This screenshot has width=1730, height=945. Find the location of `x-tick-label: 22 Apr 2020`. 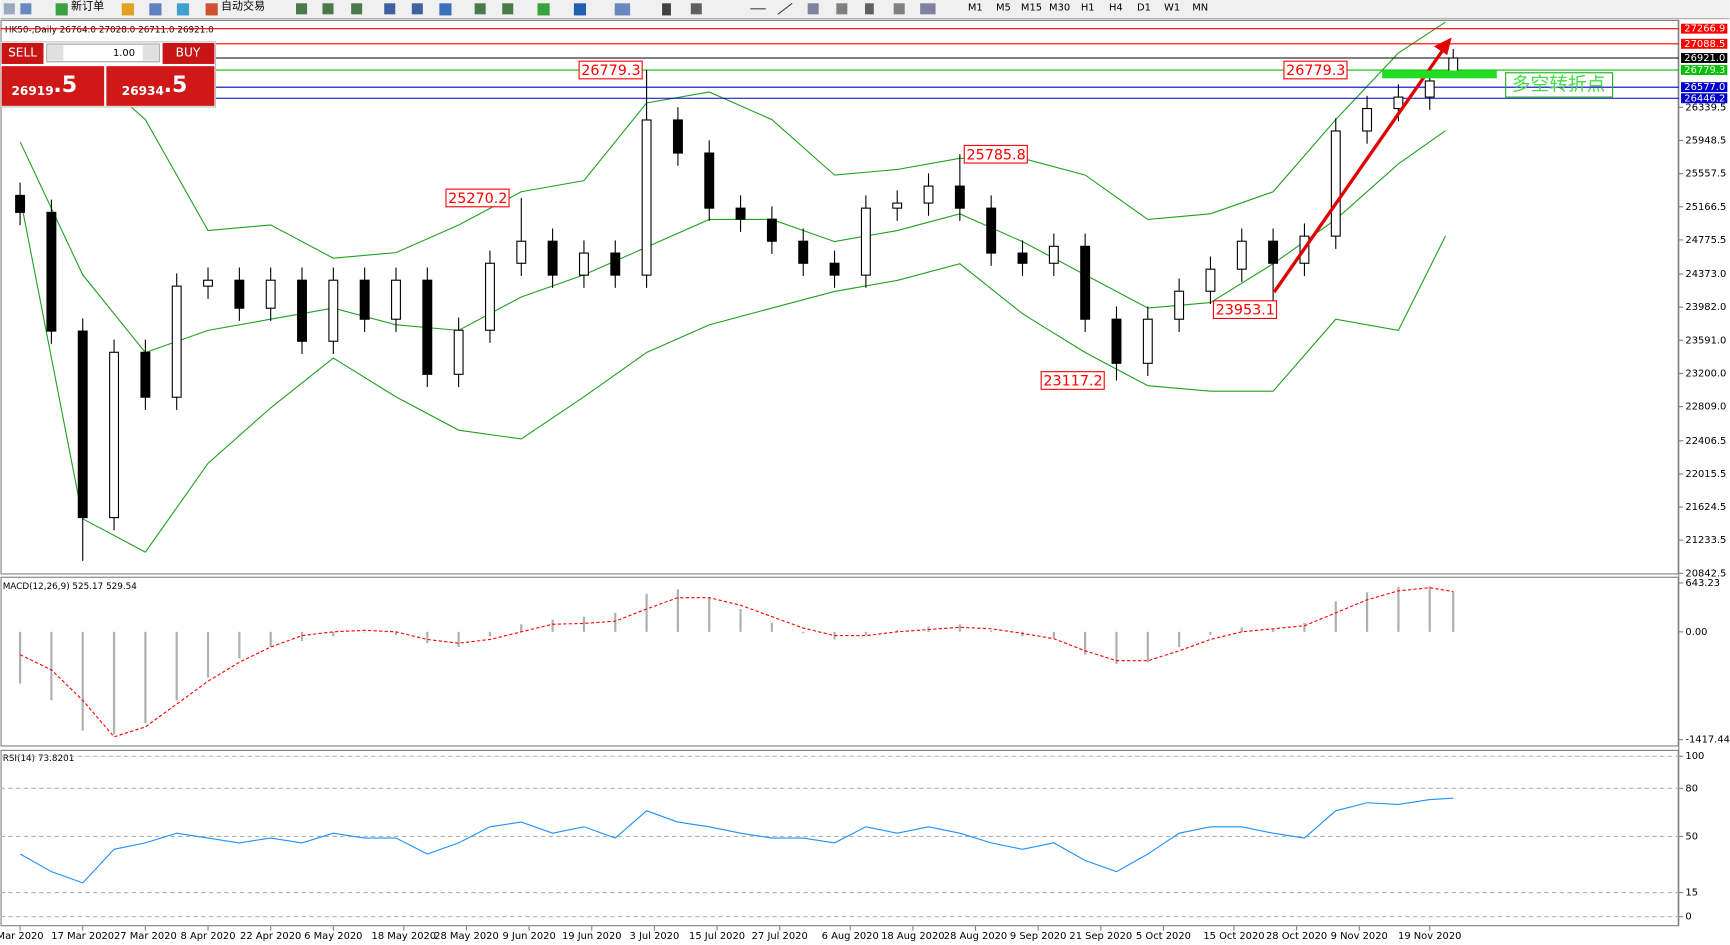

x-tick-label: 22 Apr 2020 is located at coordinates (270, 936).